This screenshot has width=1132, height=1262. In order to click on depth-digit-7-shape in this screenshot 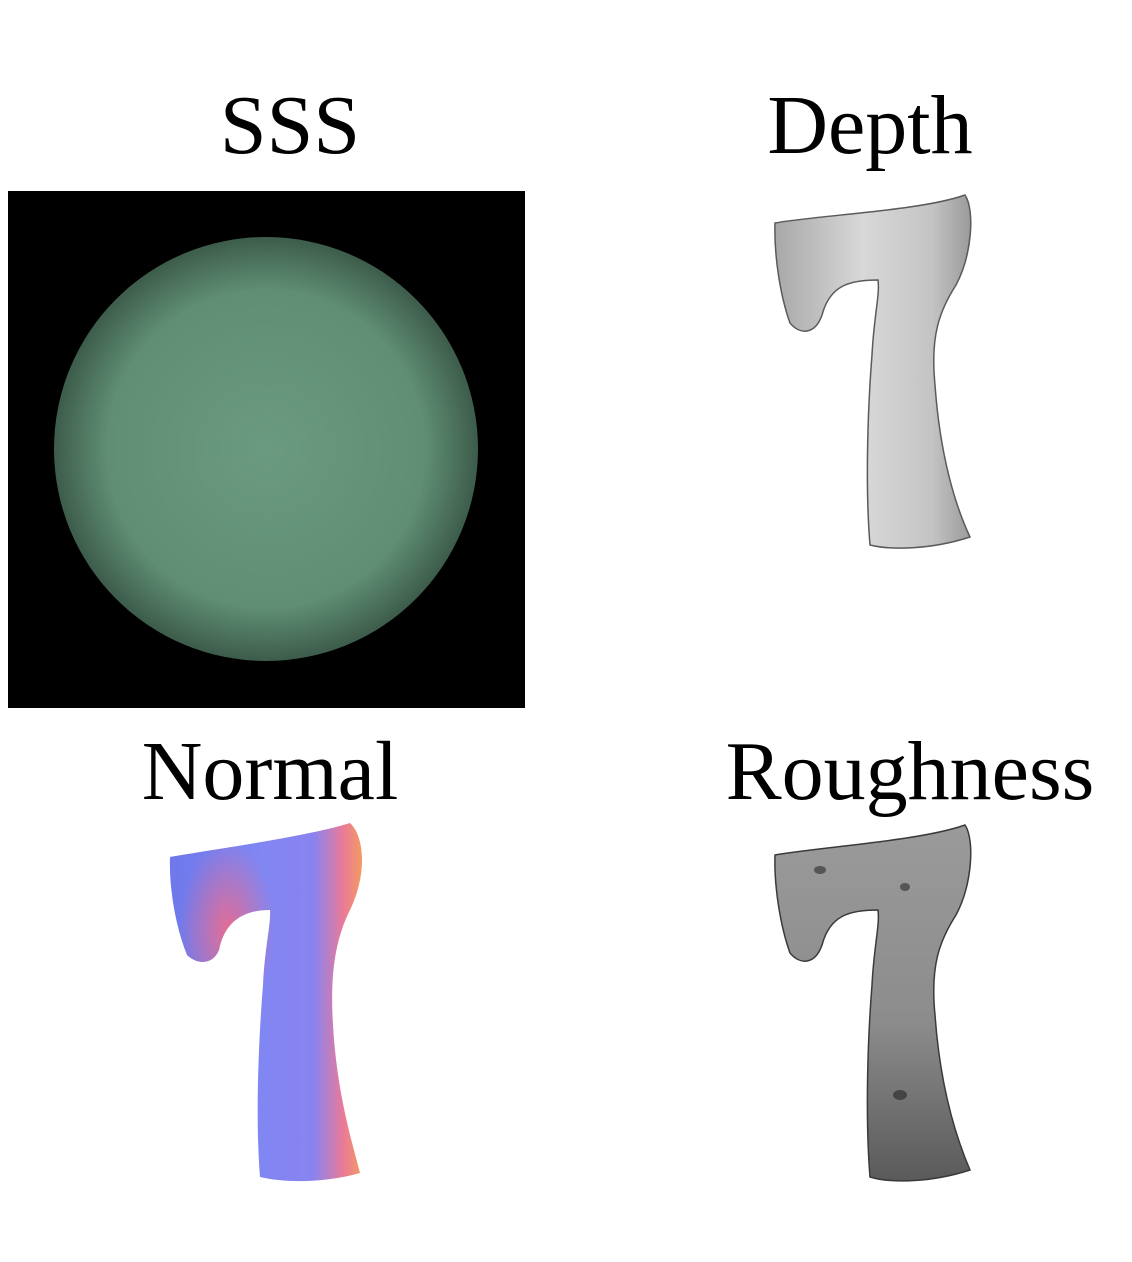, I will do `click(873, 371)`.